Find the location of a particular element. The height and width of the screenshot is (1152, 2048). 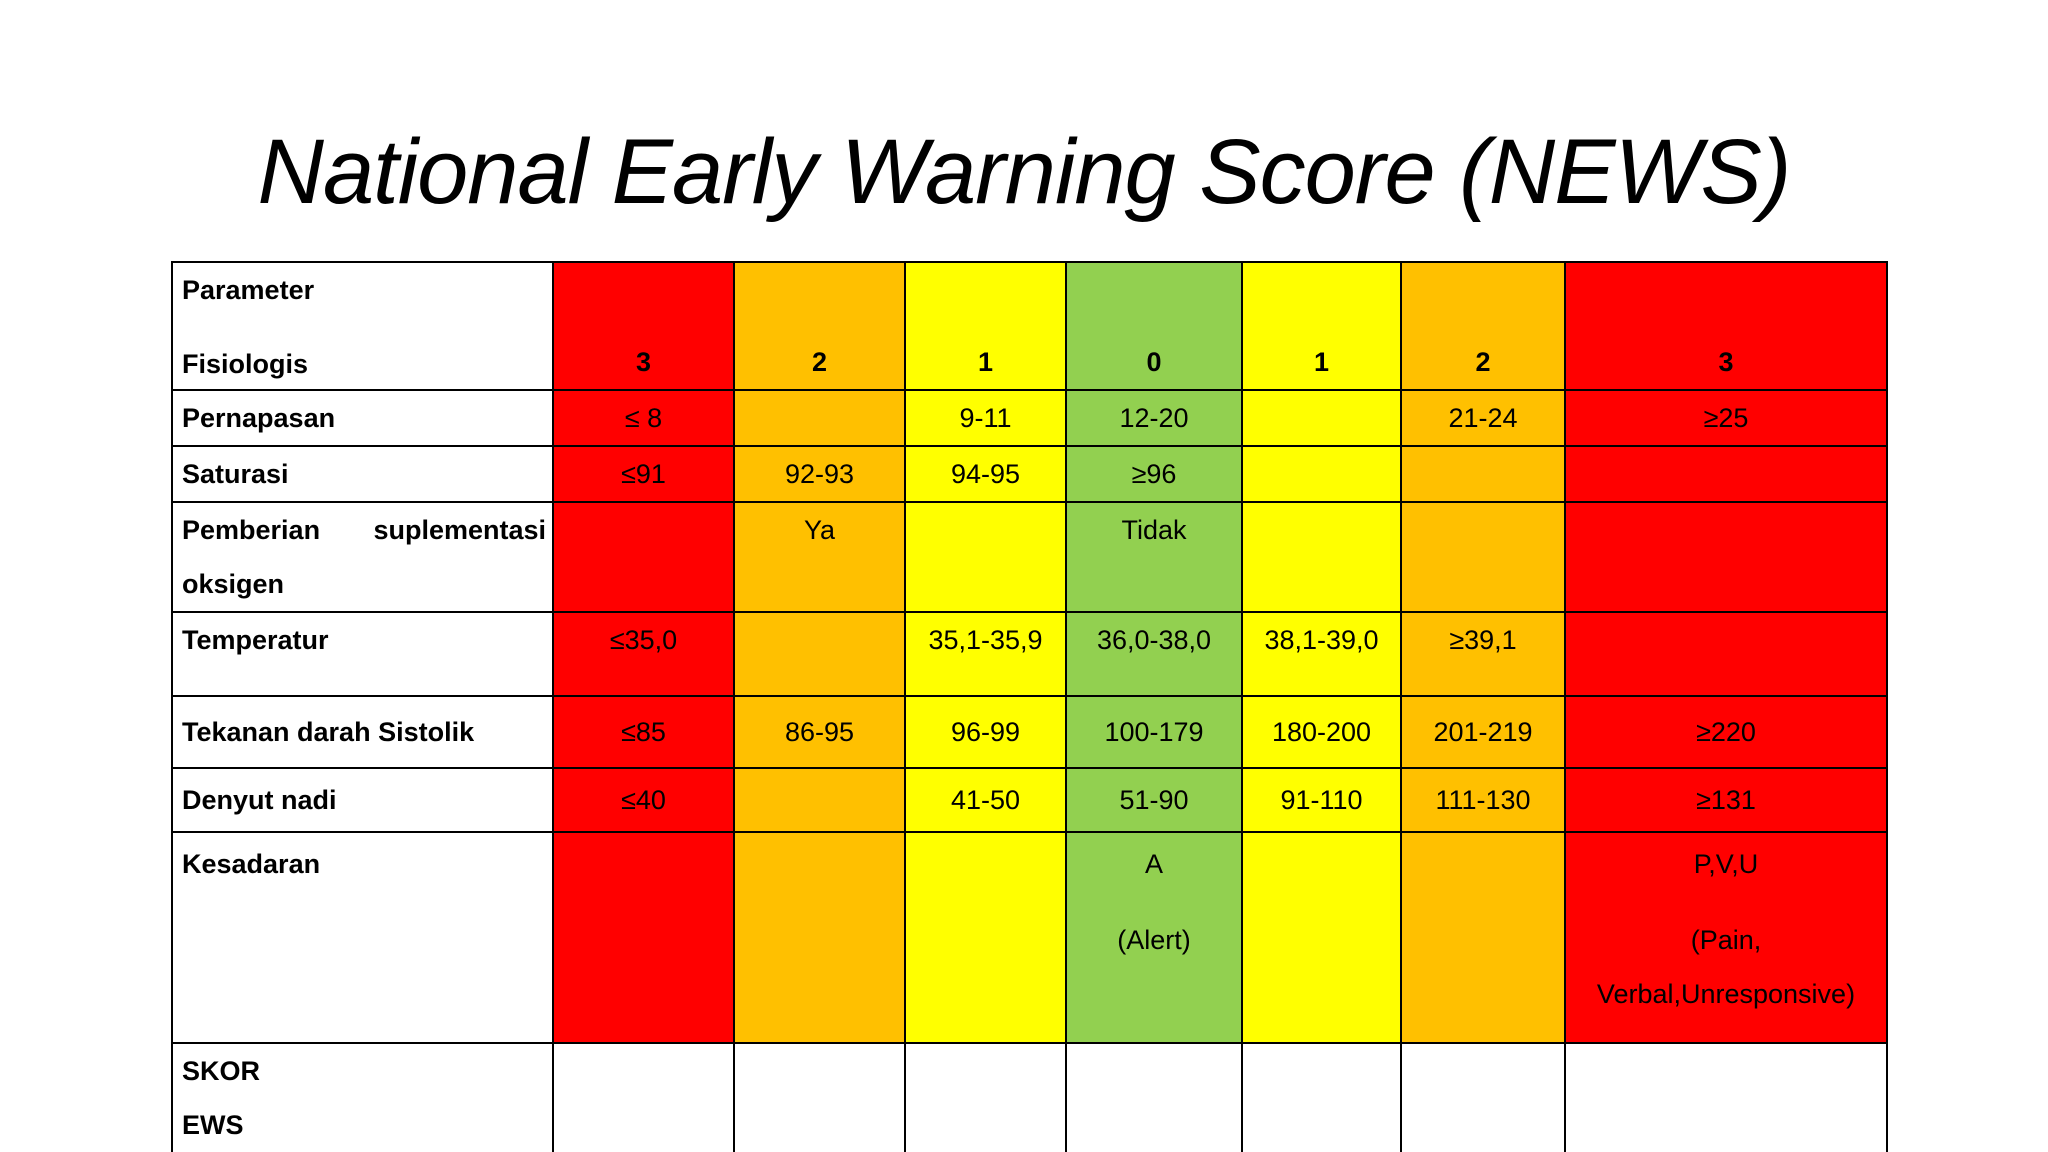

footer-label: SKOR EWS is located at coordinates (362, 1097).